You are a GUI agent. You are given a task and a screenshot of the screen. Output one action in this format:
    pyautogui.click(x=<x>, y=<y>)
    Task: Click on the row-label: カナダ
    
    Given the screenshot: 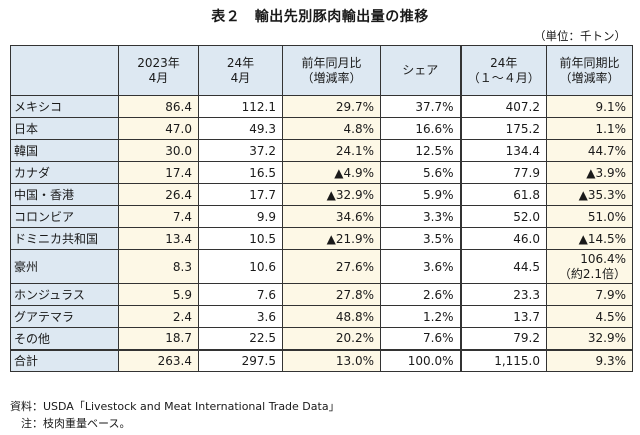 What is the action you would take?
    pyautogui.click(x=64, y=172)
    